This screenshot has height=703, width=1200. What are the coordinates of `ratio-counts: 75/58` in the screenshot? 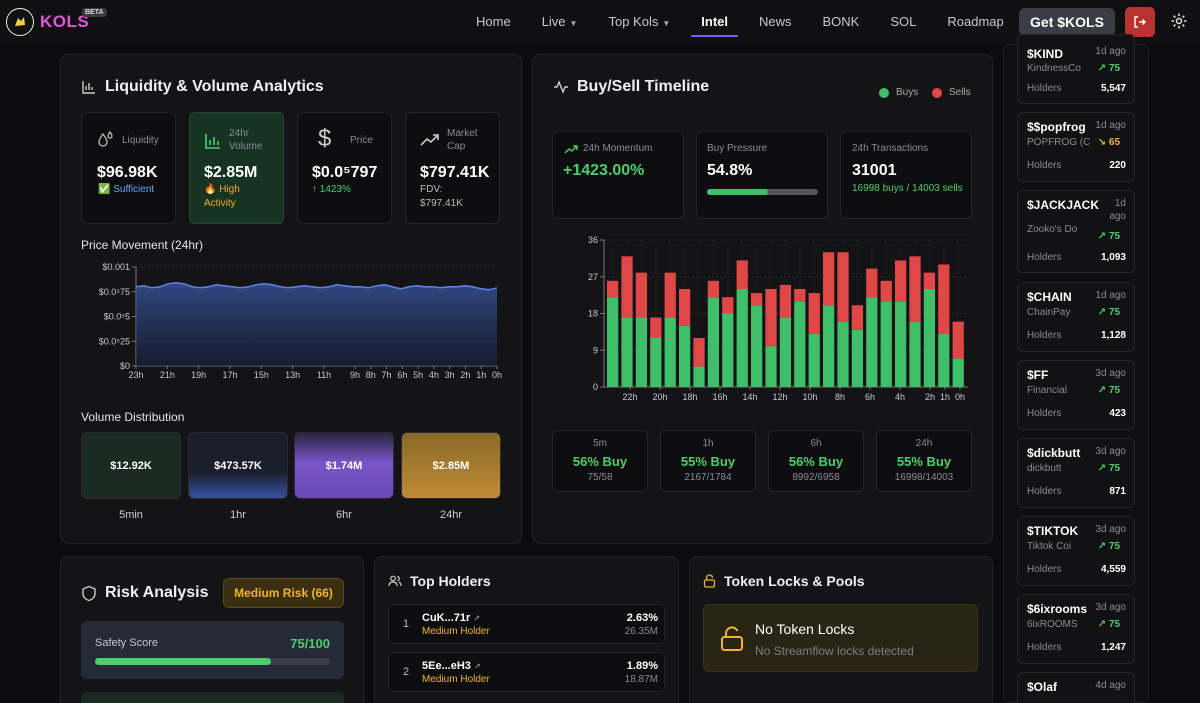 It's located at (600, 477).